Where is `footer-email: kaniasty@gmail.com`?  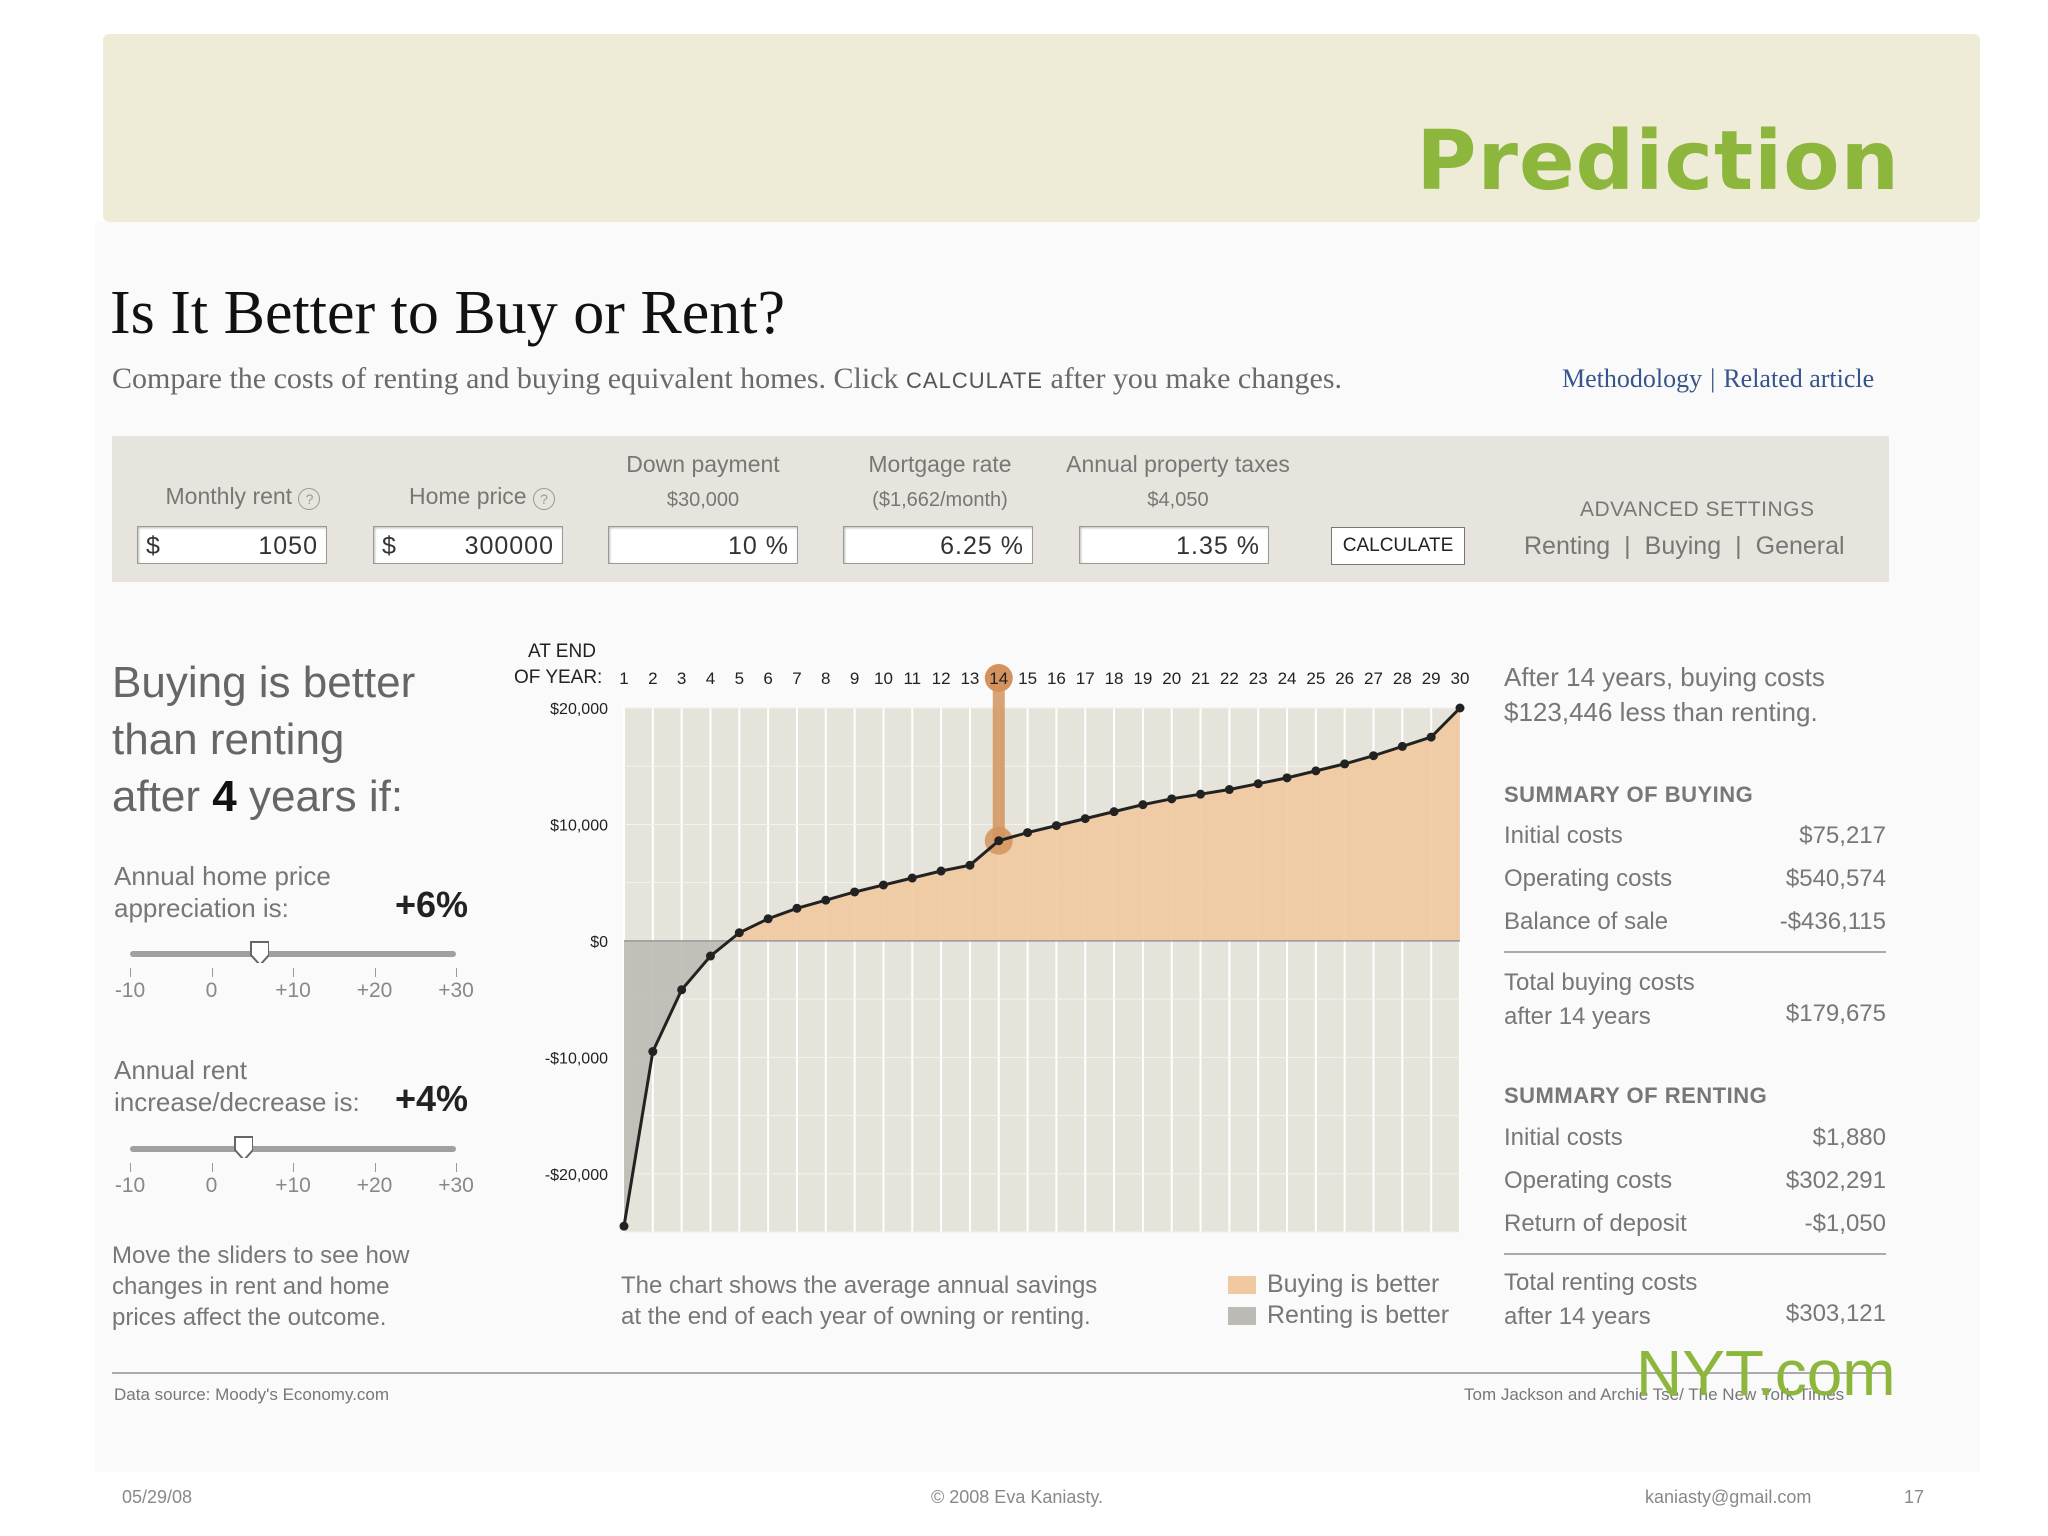
footer-email: kaniasty@gmail.com is located at coordinates (1728, 1497).